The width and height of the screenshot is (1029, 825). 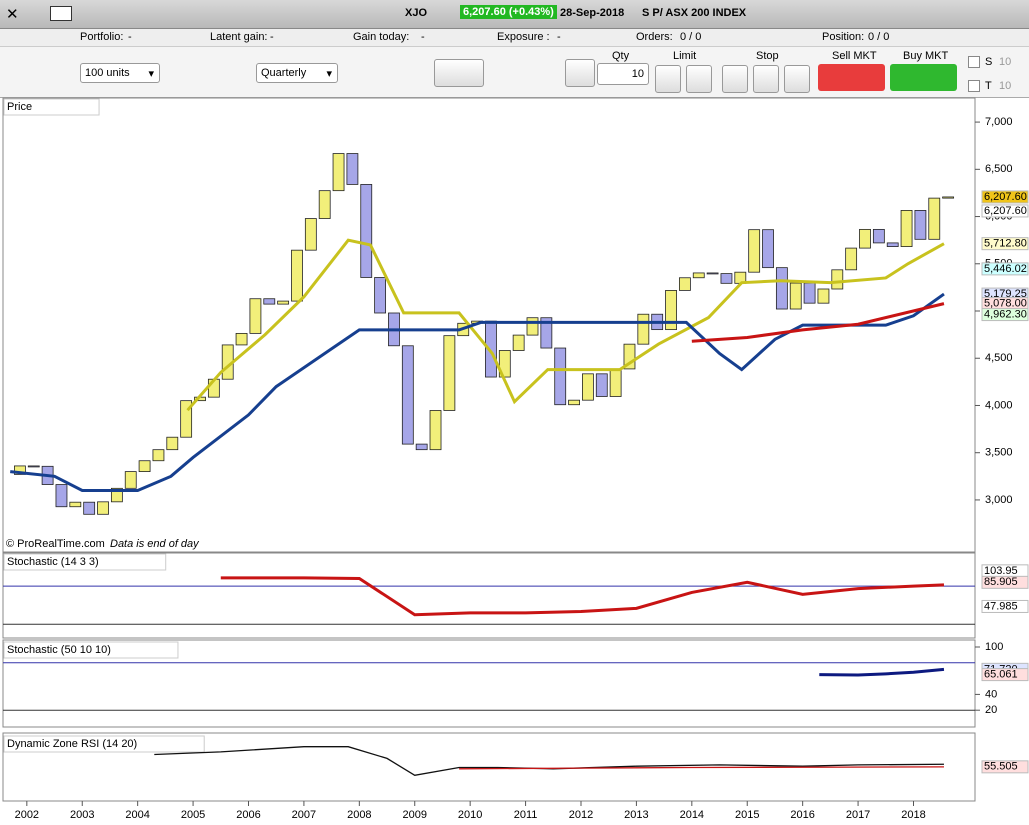 I want to click on qty: 10, so click(x=637, y=74).